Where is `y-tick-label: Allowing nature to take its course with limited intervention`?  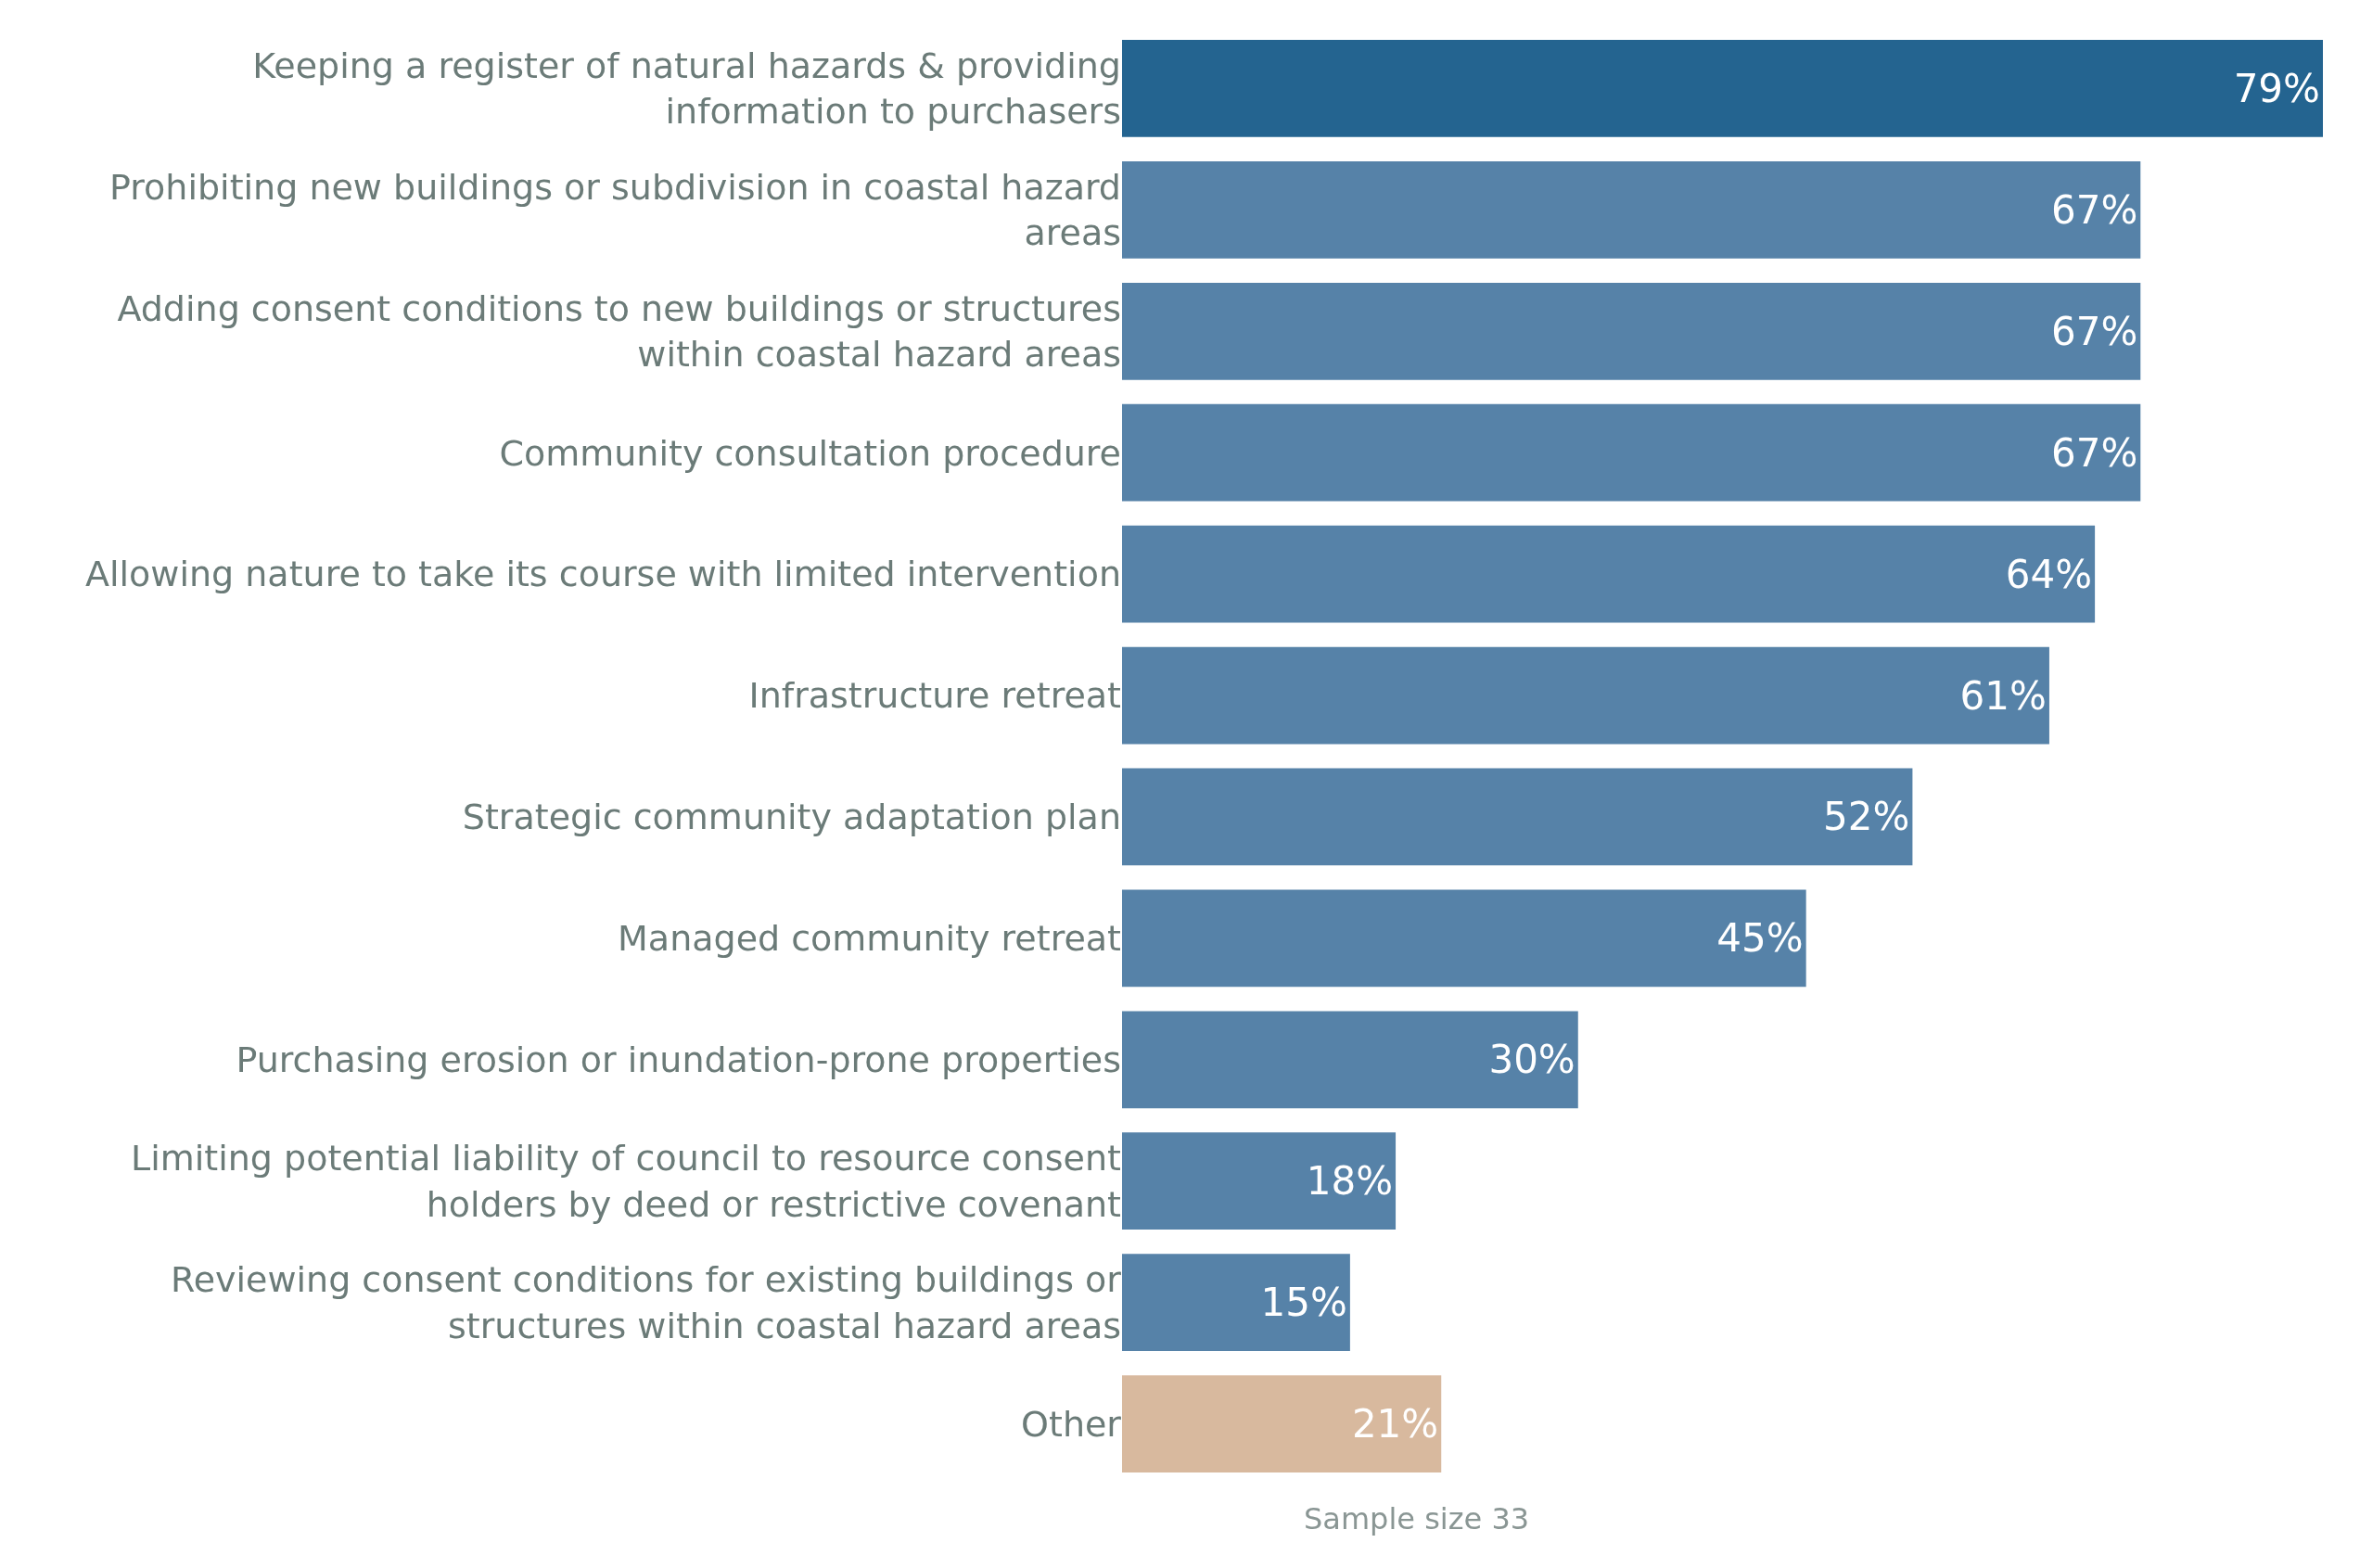
y-tick-label: Allowing nature to take its course with limited intervention is located at coordinates (603, 574).